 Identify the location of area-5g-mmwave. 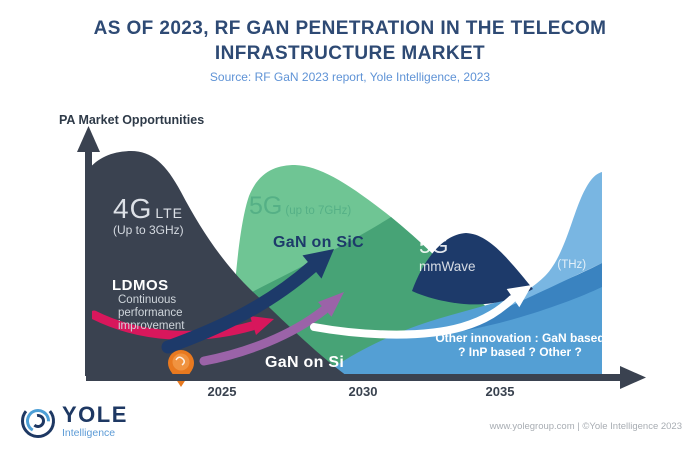
(472, 269).